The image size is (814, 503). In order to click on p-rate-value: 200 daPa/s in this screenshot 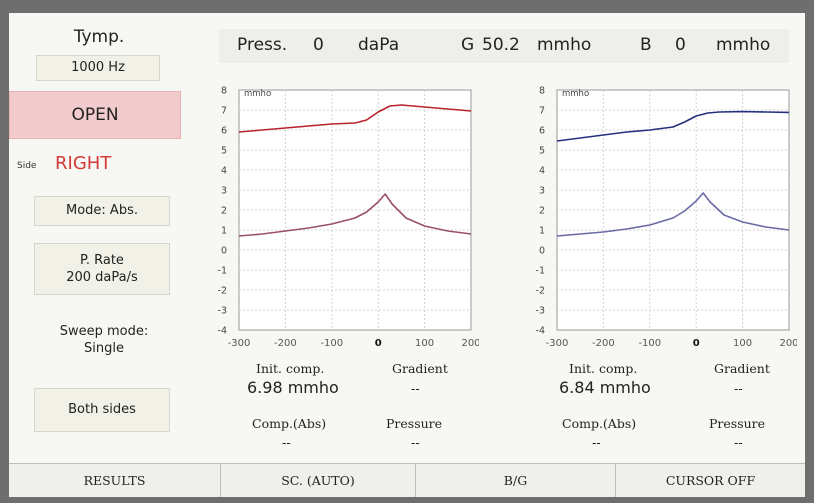, I will do `click(102, 277)`.